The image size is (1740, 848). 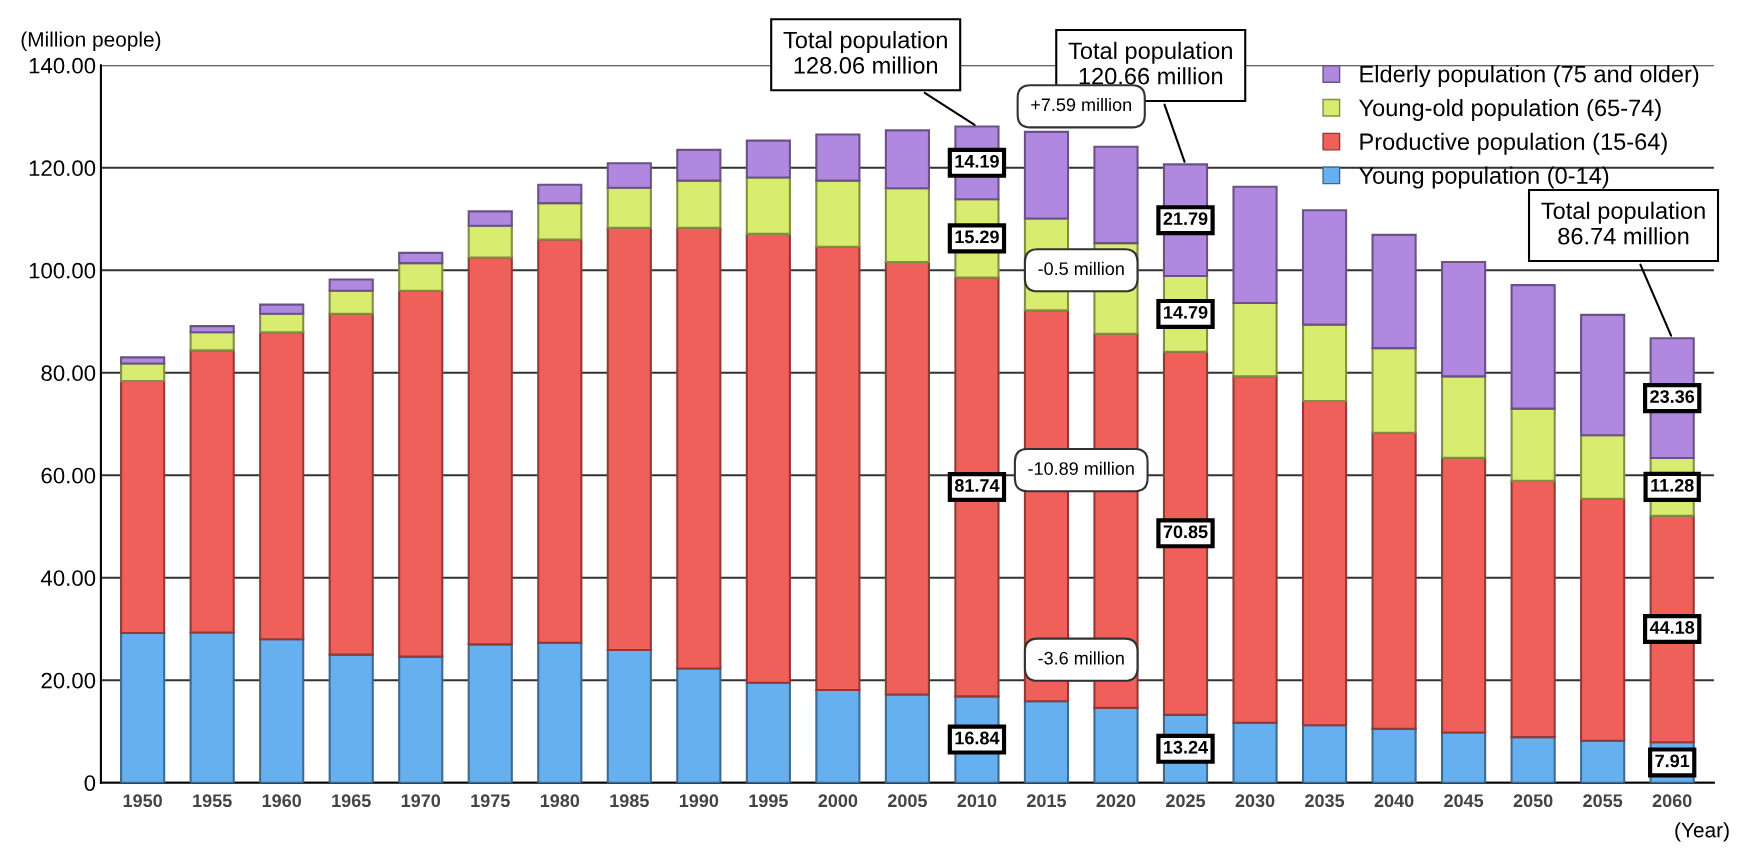 I want to click on annotation: +7.59 million, so click(x=1081, y=104).